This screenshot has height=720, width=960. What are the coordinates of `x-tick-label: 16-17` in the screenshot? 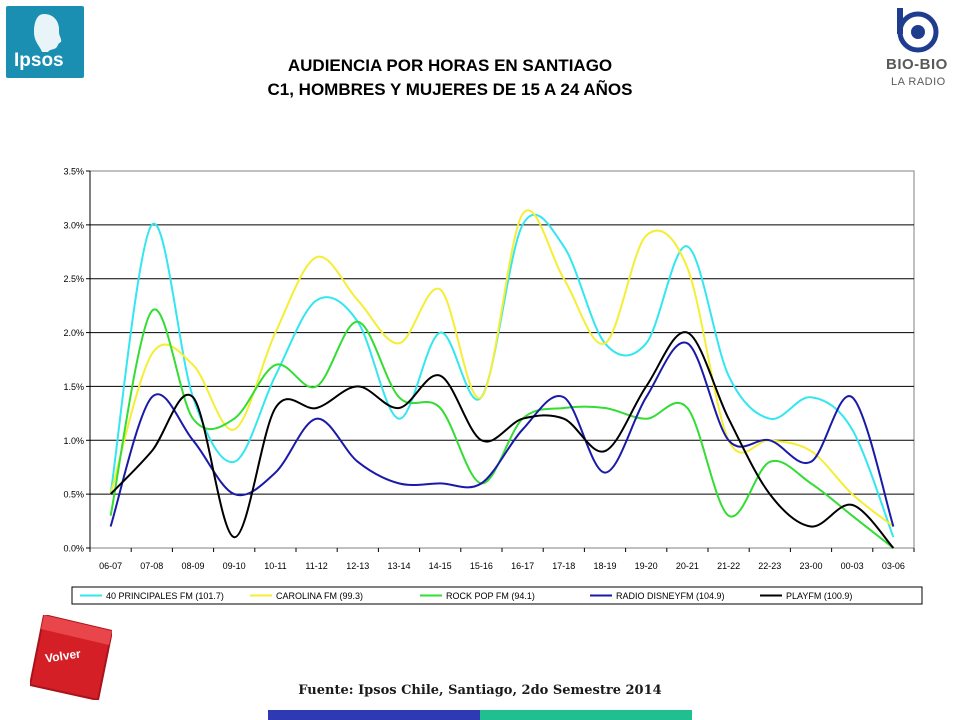 It's located at (522, 566).